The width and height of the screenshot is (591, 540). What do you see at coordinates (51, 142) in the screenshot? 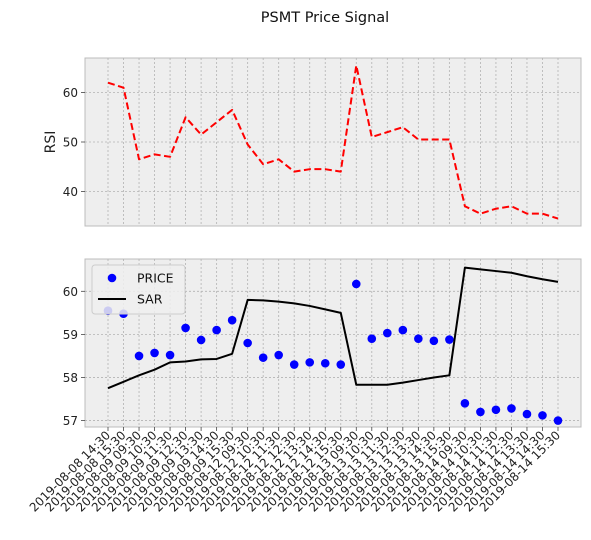
I see `rsi-y-axis-label: RSI` at bounding box center [51, 142].